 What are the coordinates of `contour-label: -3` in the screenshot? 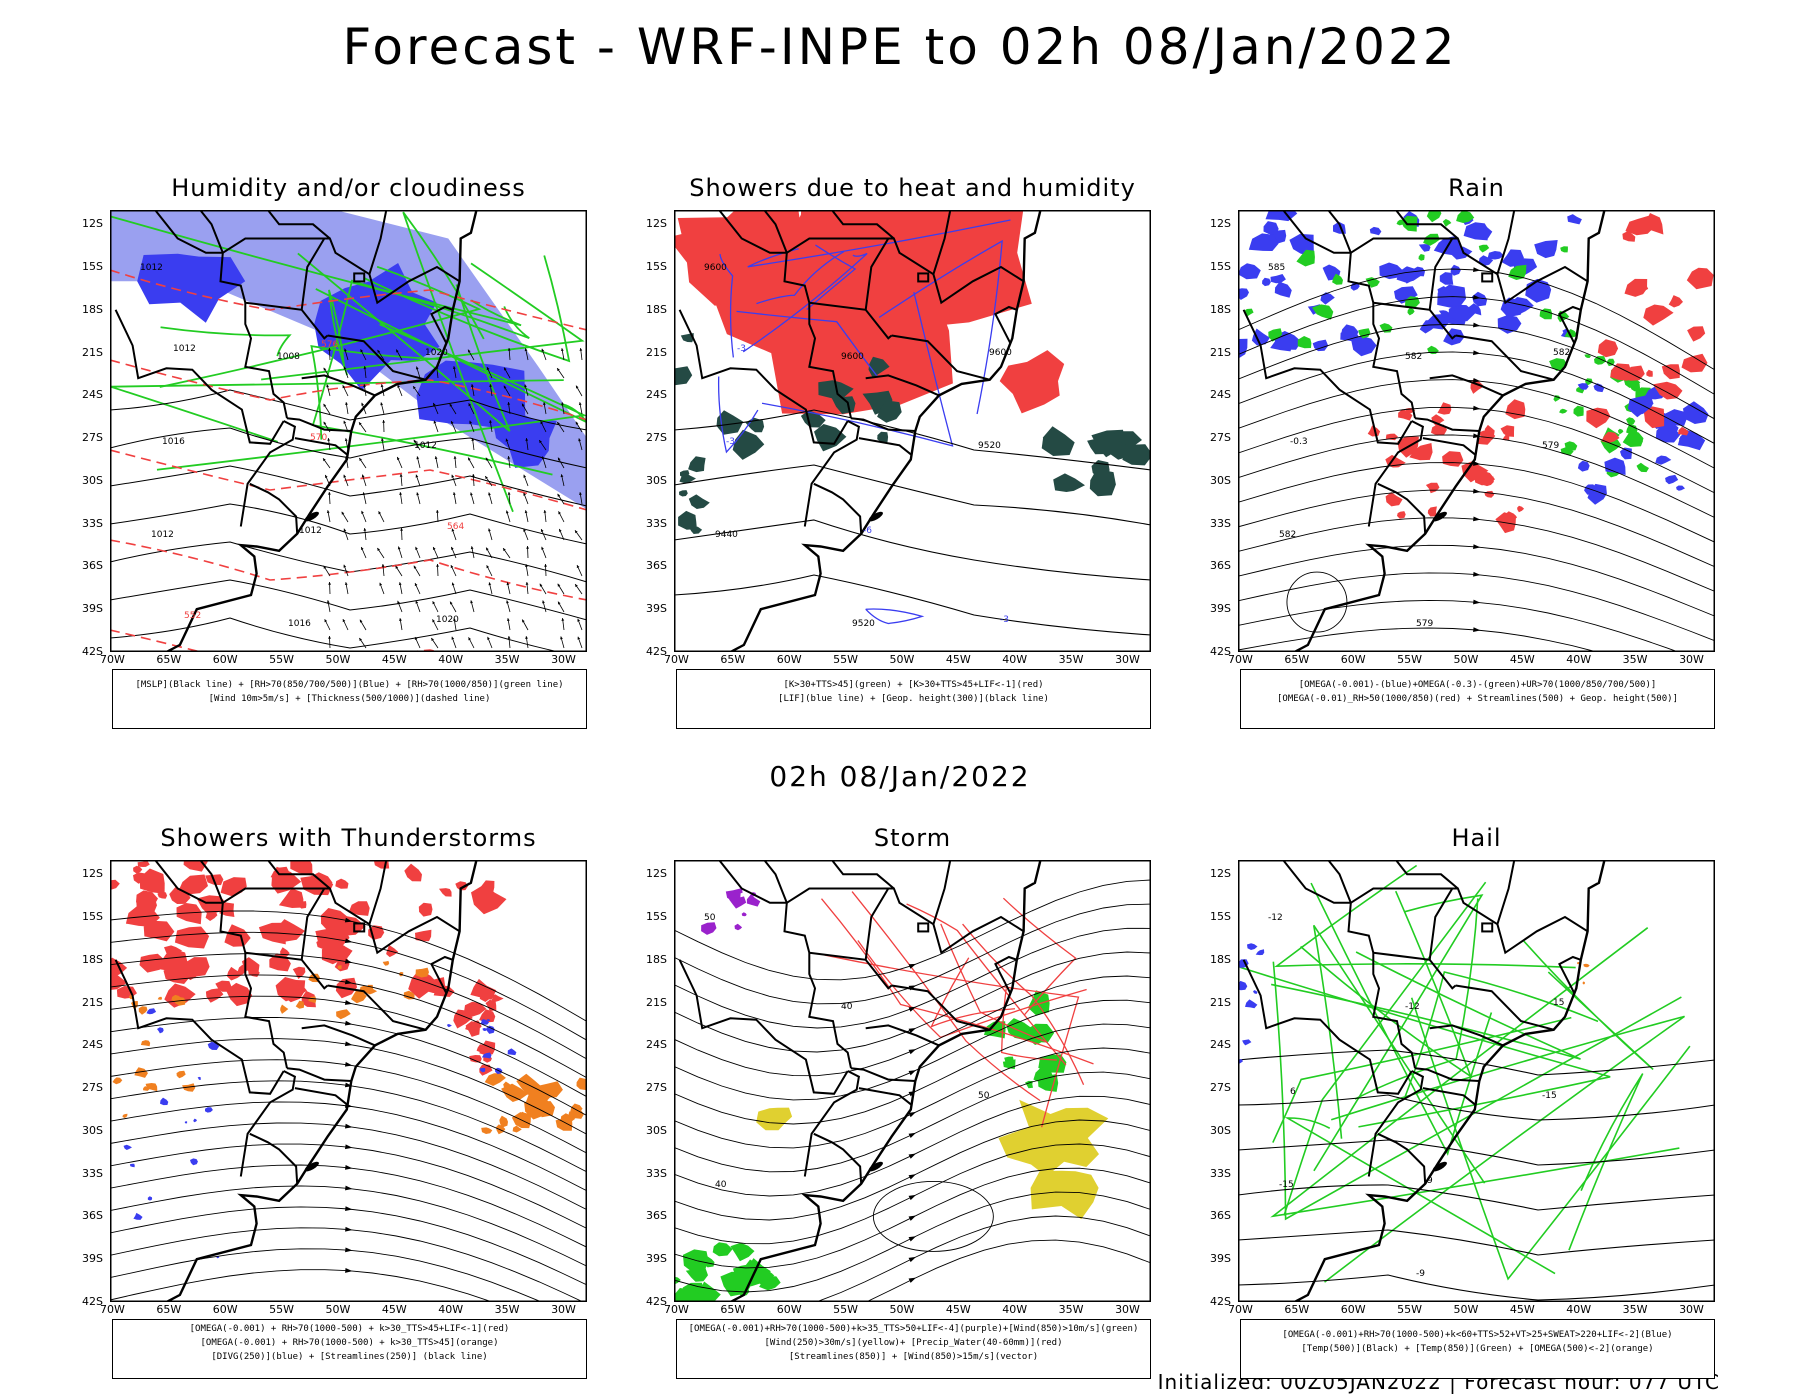 It's located at (741, 349).